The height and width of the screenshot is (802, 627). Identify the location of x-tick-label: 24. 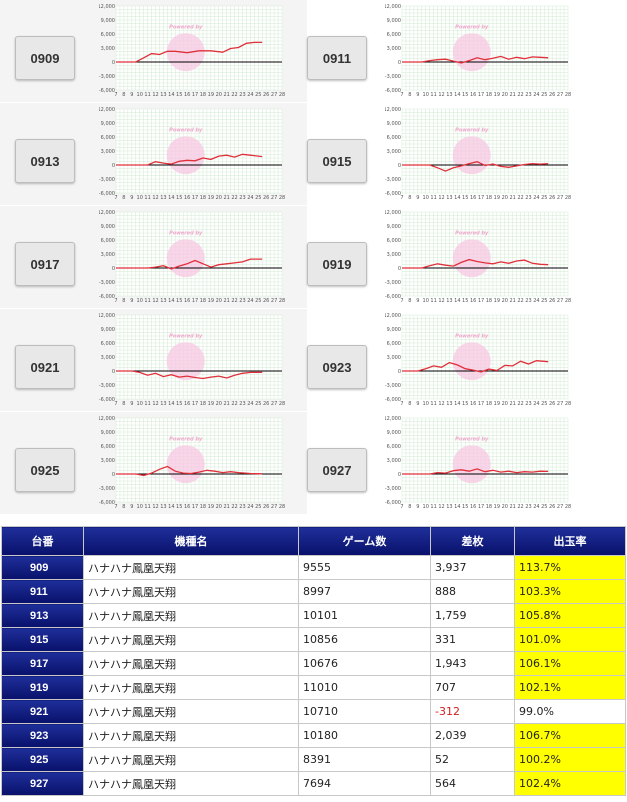
(250, 198).